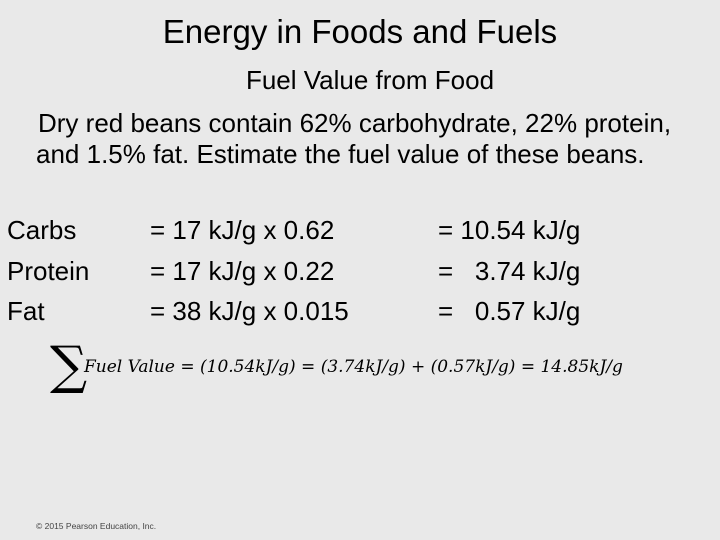  I want to click on slide-title: Energy in Foods and Fuels, so click(360, 31).